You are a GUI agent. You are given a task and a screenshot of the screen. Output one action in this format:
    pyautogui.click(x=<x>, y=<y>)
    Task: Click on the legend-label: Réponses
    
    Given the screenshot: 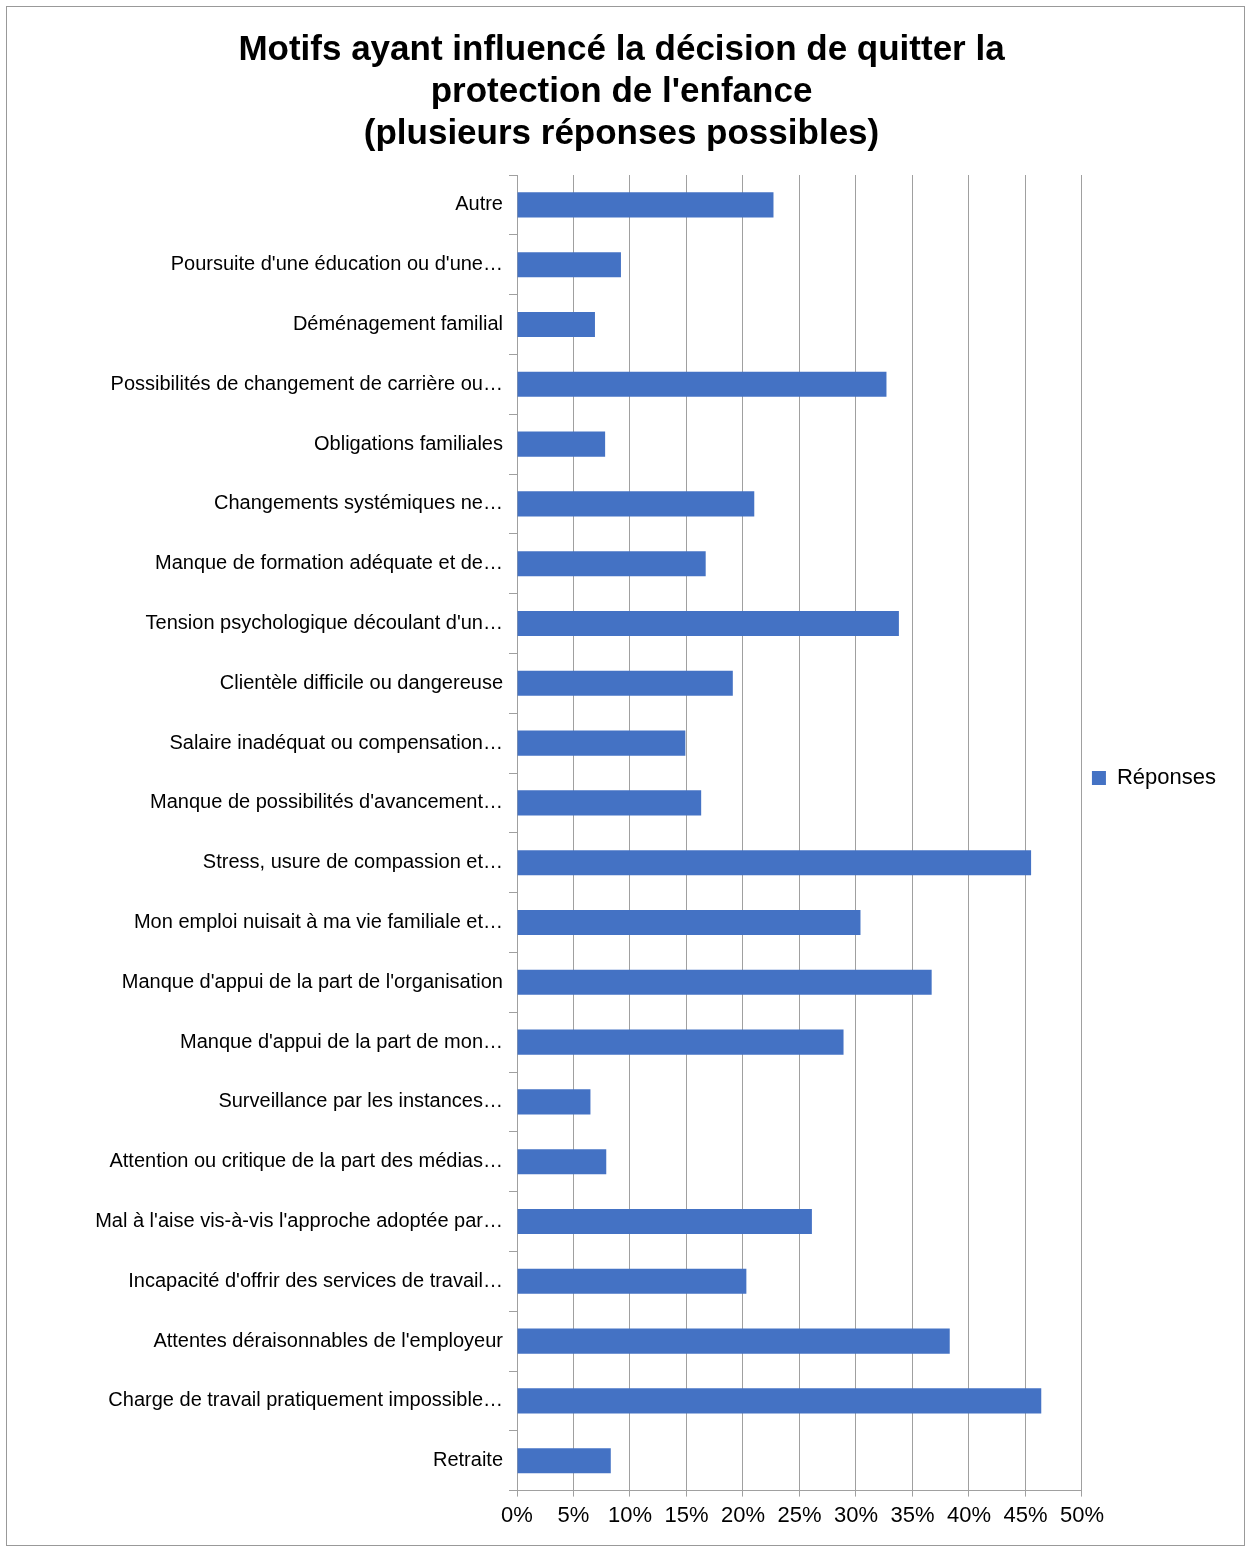 What is the action you would take?
    pyautogui.click(x=1166, y=777)
    